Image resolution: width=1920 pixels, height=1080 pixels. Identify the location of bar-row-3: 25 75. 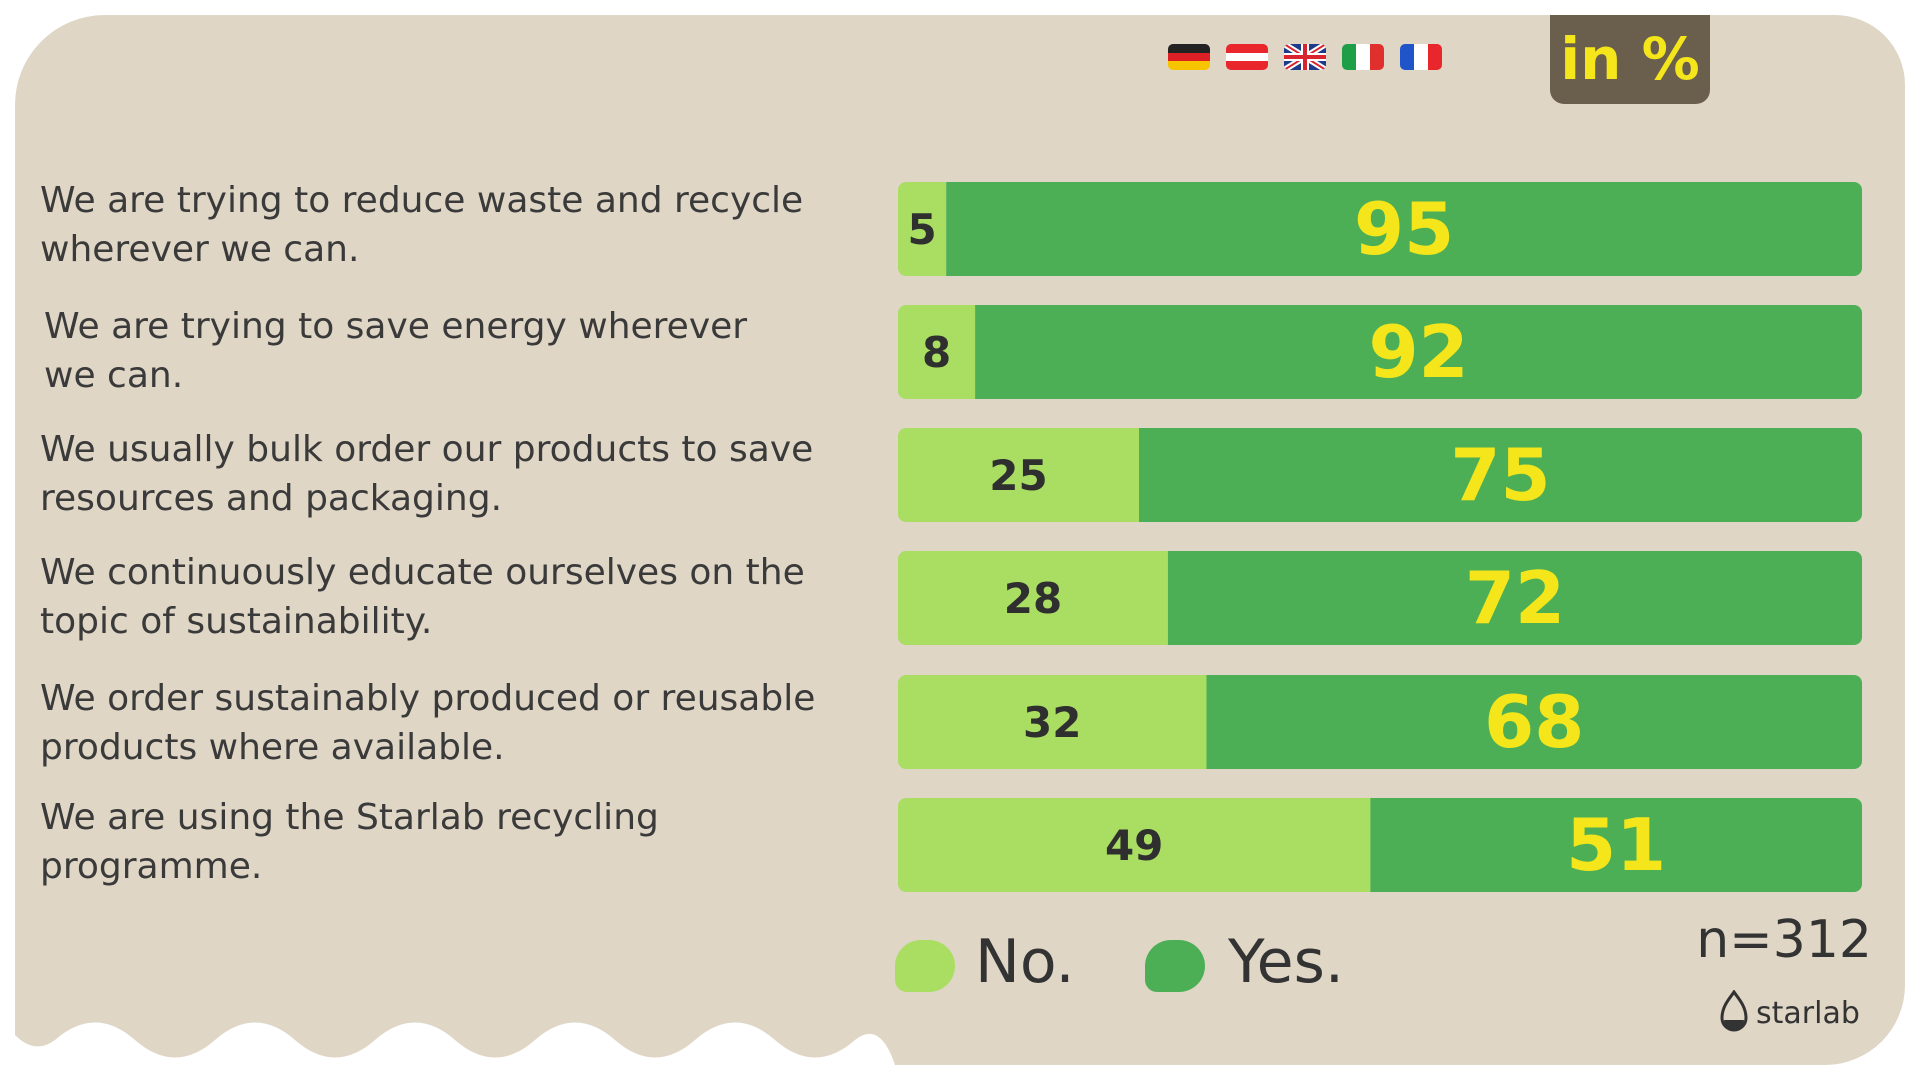
(1380, 475).